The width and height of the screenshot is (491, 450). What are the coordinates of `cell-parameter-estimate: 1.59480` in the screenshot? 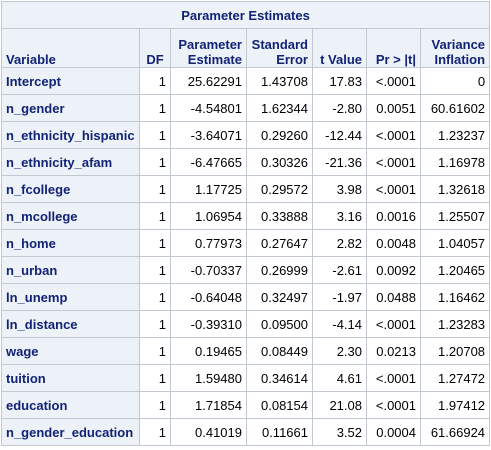 It's located at (208, 378).